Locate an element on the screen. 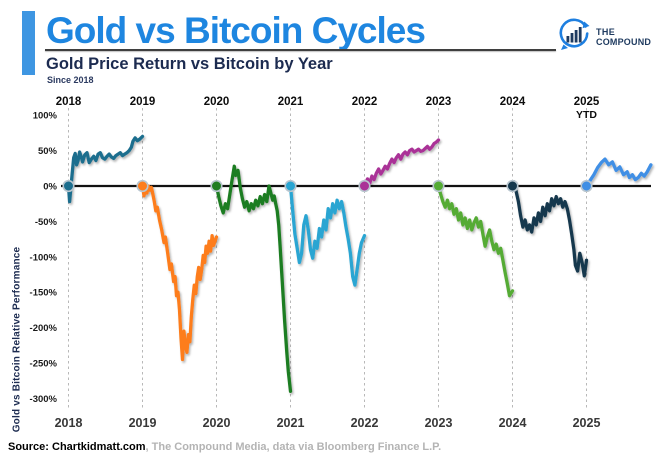 Image resolution: width=660 pixels, height=470 pixels. y-tick--50%: -50% is located at coordinates (46, 222).